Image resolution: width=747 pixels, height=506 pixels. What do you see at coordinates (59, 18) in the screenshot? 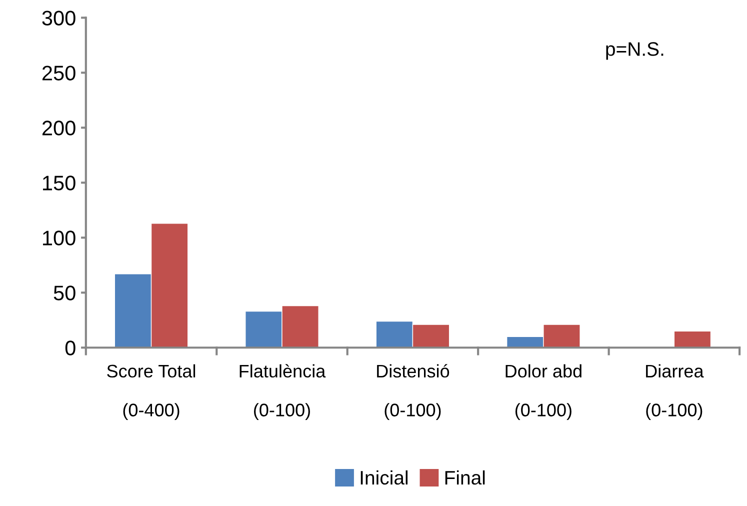
I see `y-tick-label: 300` at bounding box center [59, 18].